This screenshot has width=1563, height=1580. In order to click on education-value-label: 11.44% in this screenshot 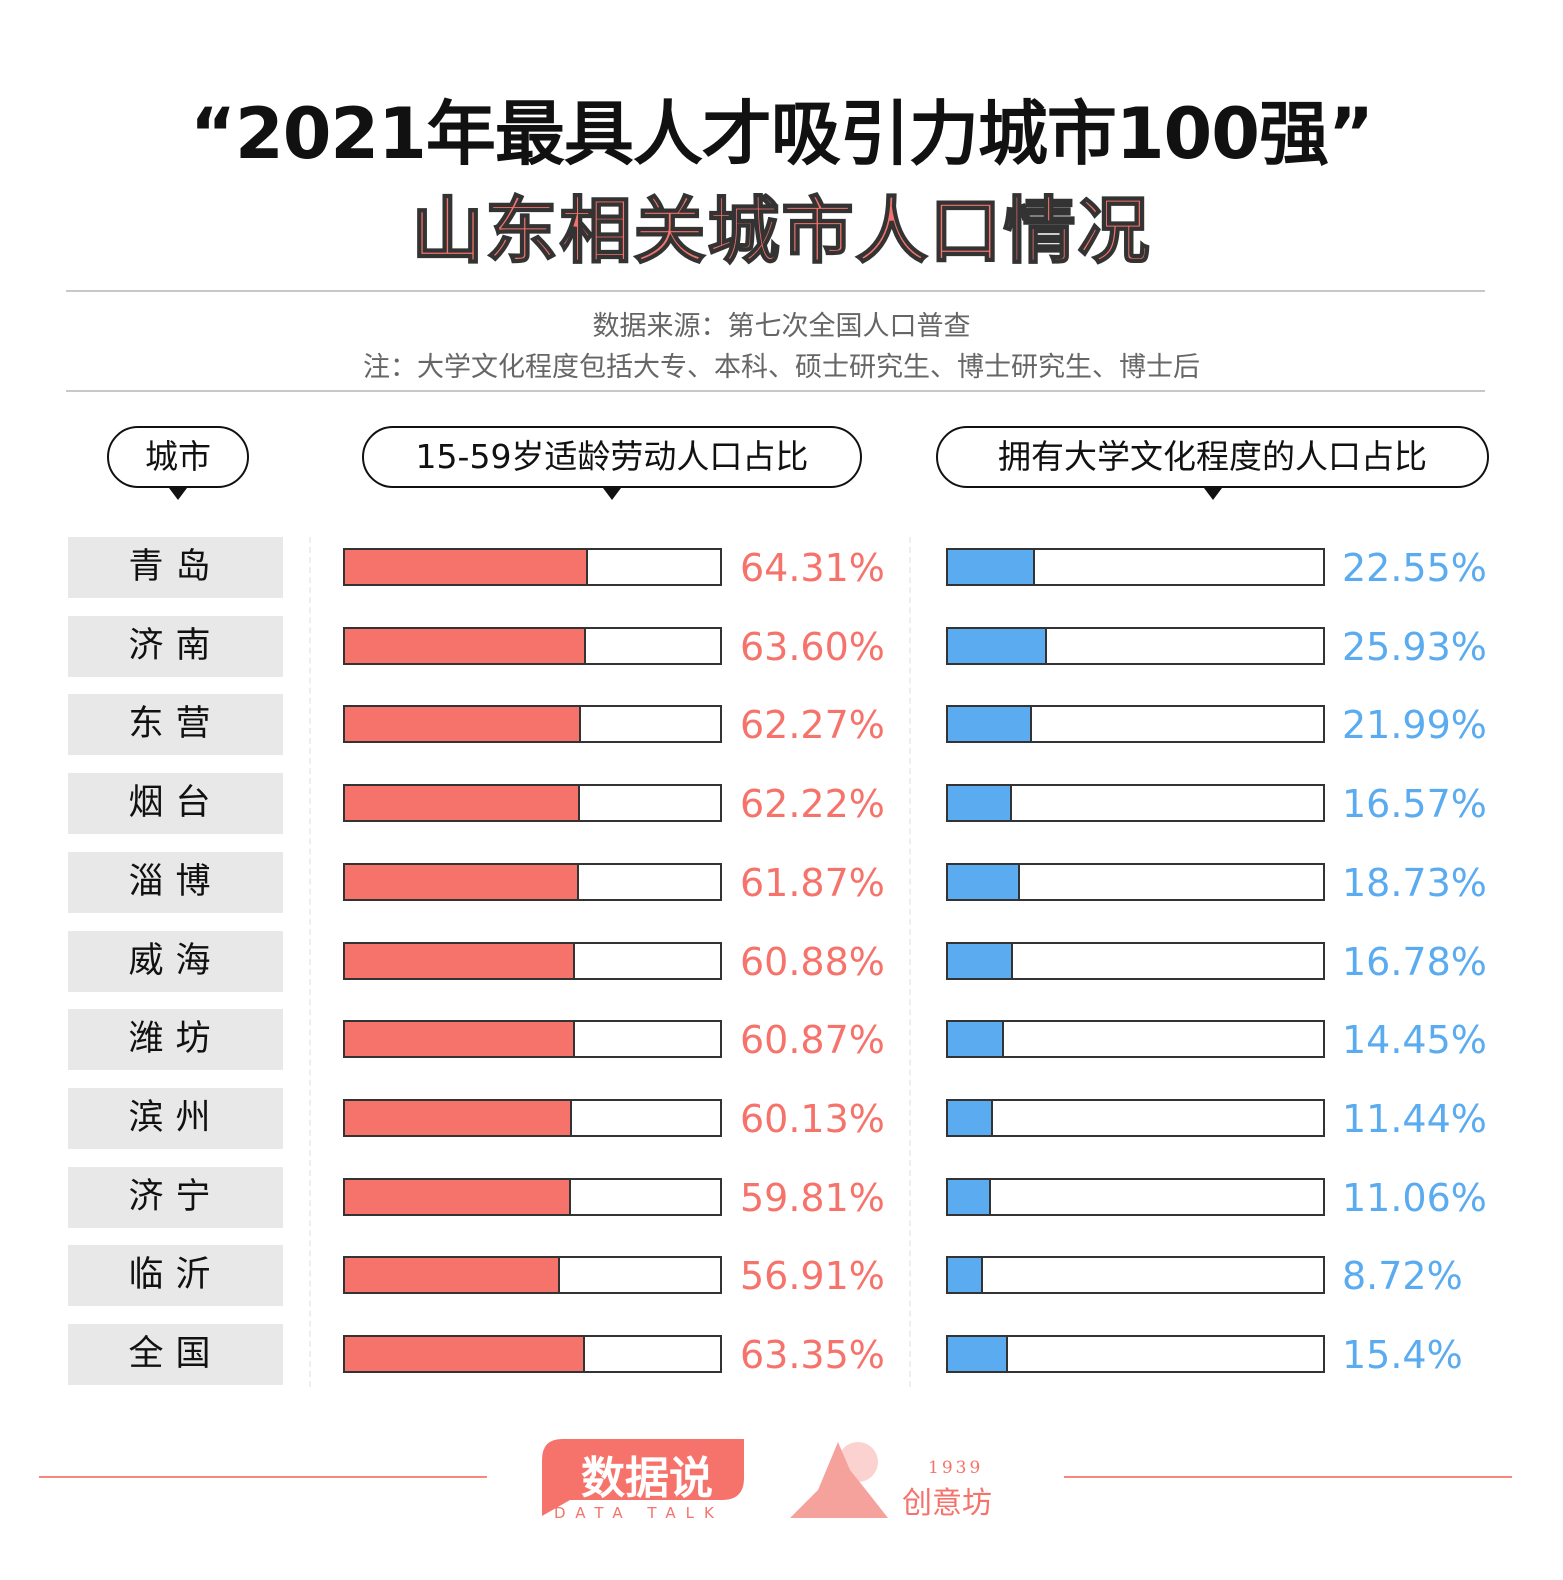, I will do `click(1414, 1118)`.